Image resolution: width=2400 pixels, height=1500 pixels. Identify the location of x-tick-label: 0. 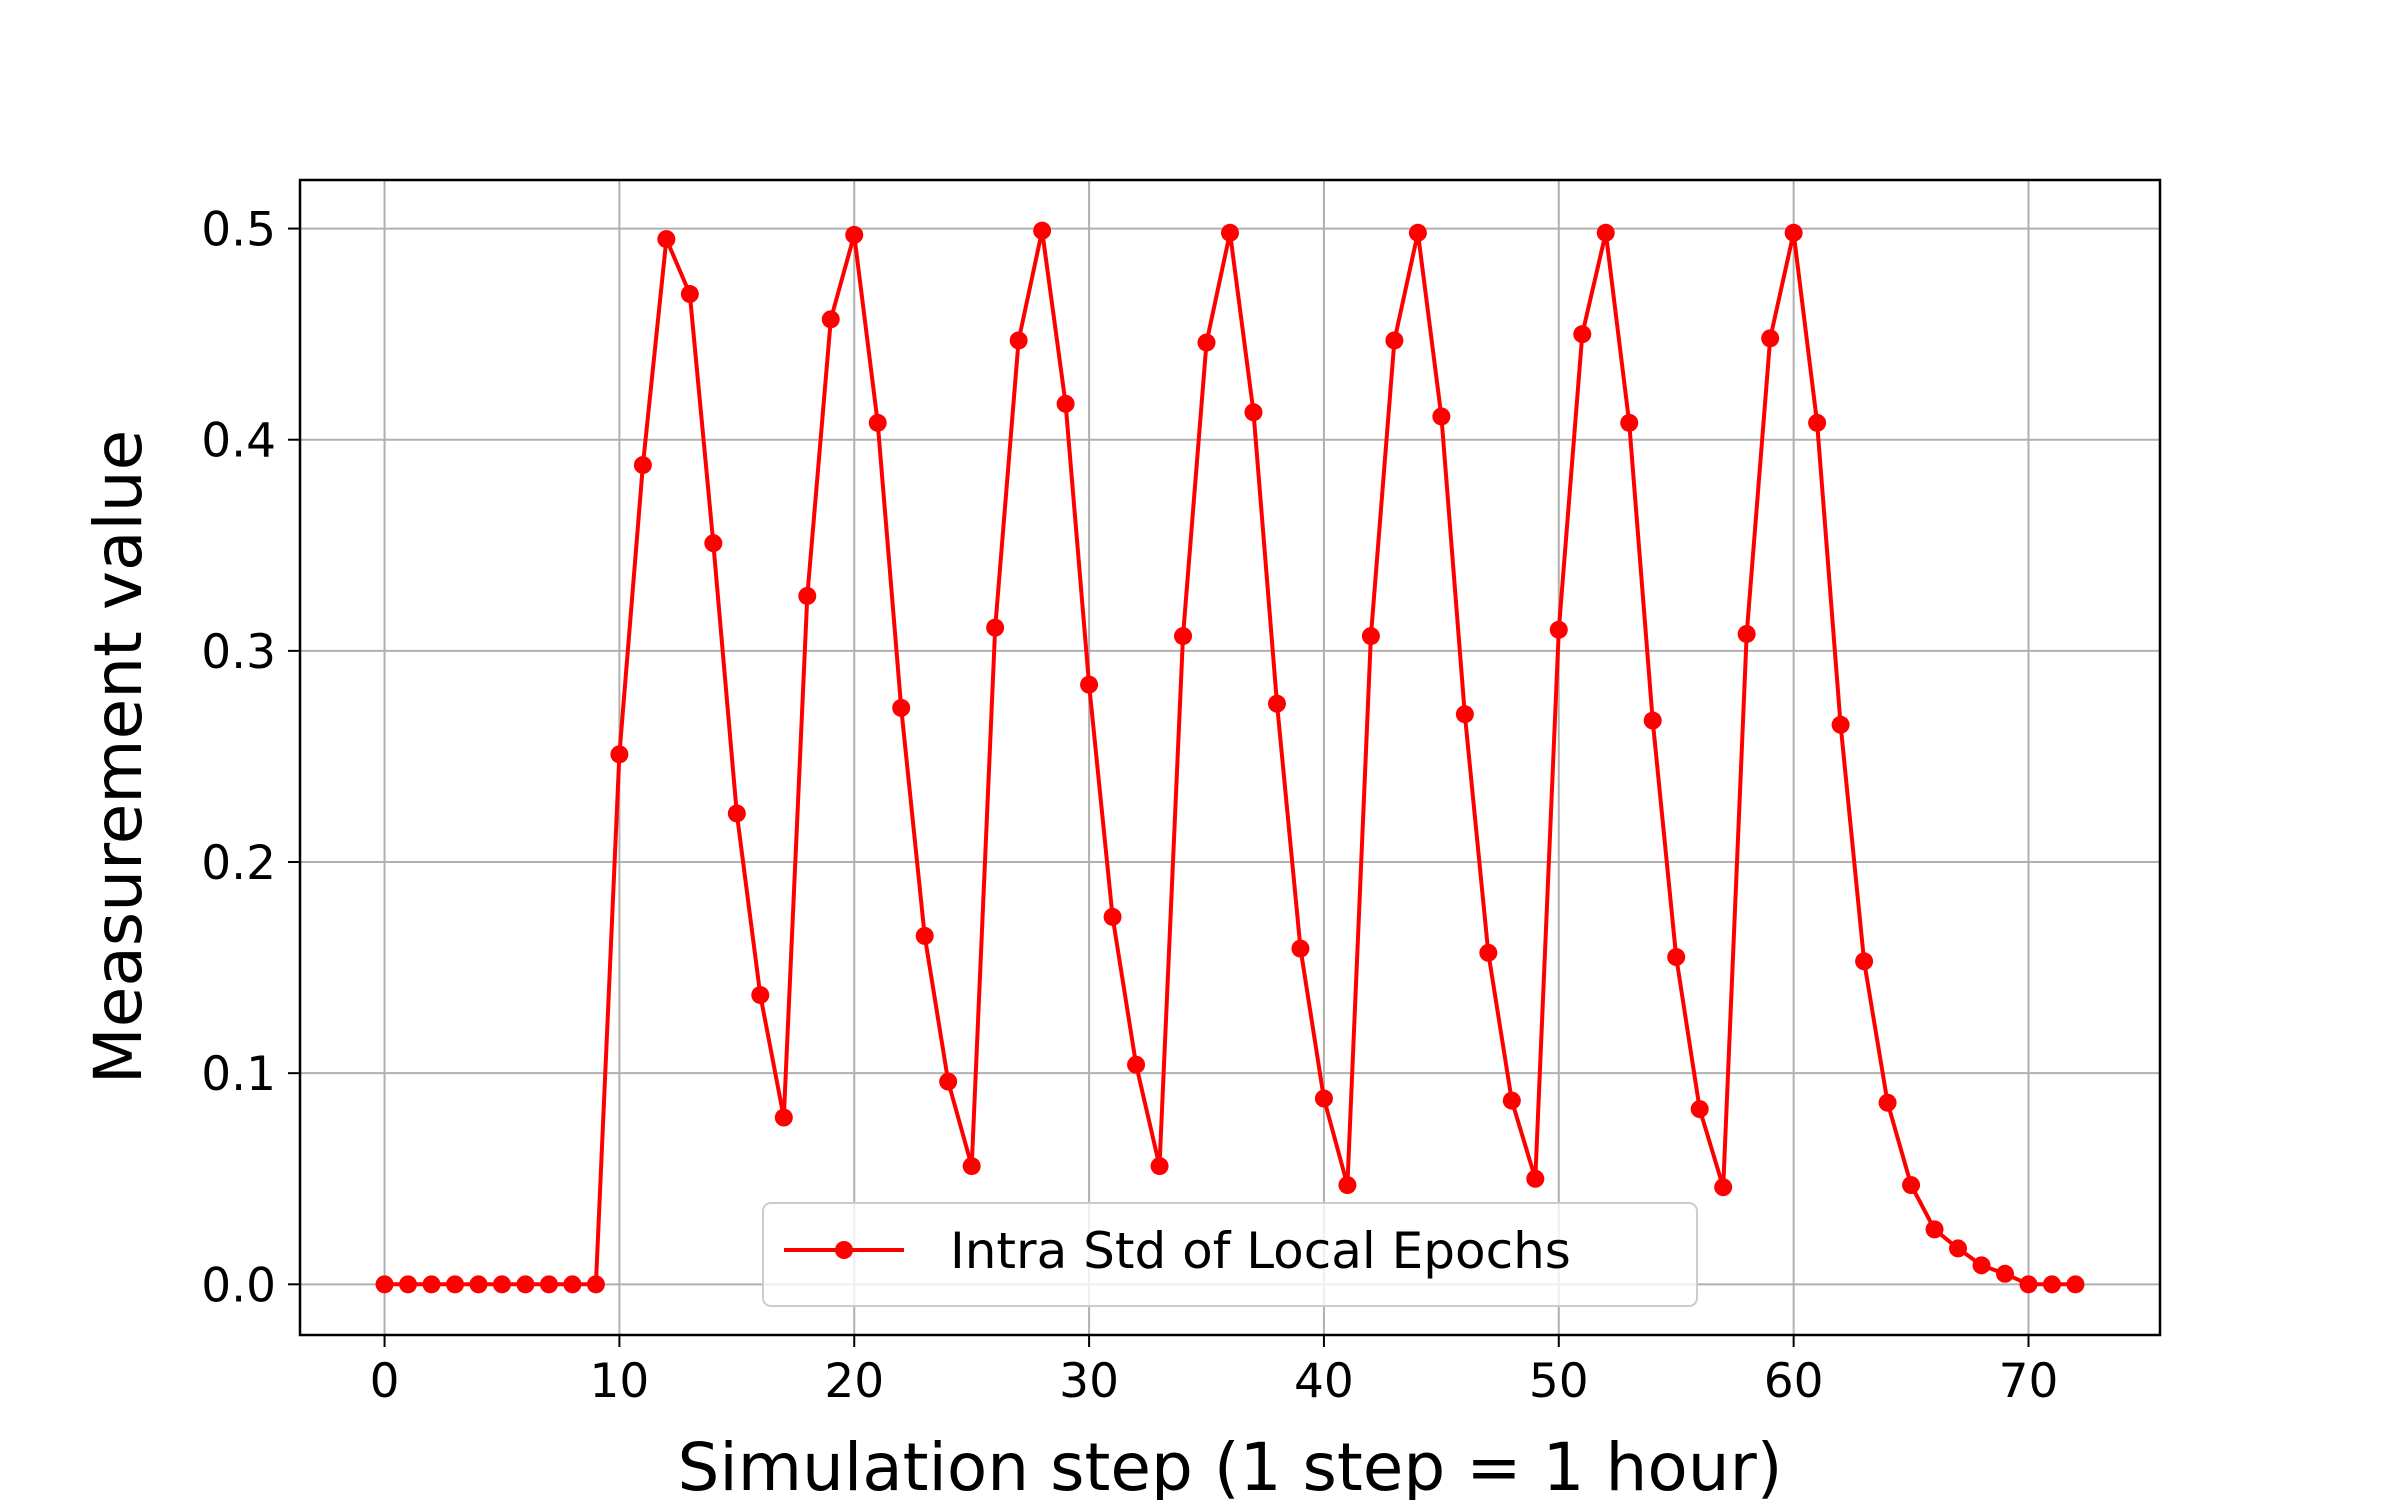
(385, 1381).